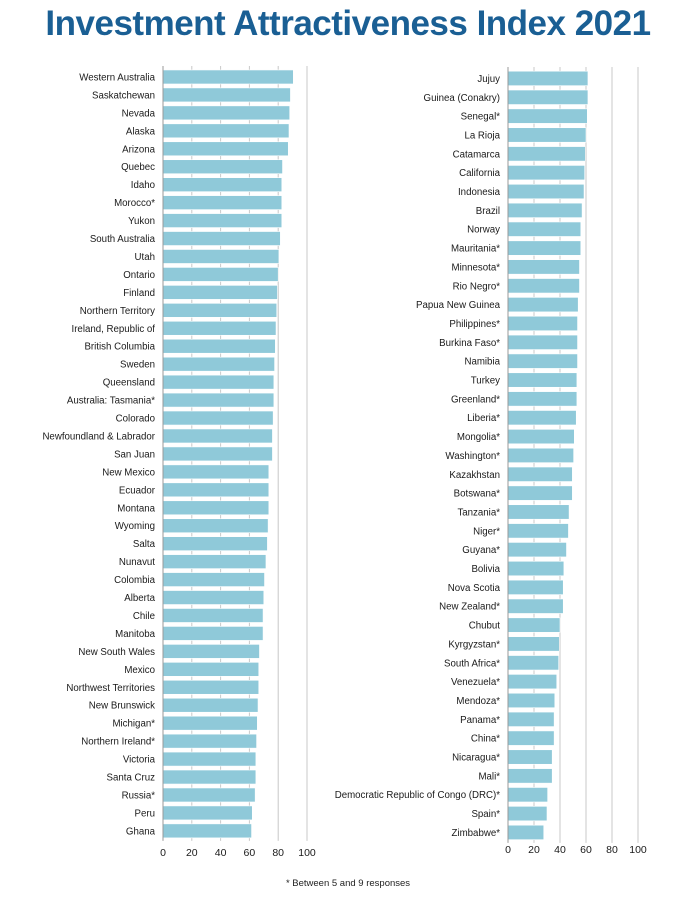 This screenshot has width=696, height=902. Describe the element at coordinates (458, 305) in the screenshot. I see `panel2-category-label: Papua New Guinea` at that location.